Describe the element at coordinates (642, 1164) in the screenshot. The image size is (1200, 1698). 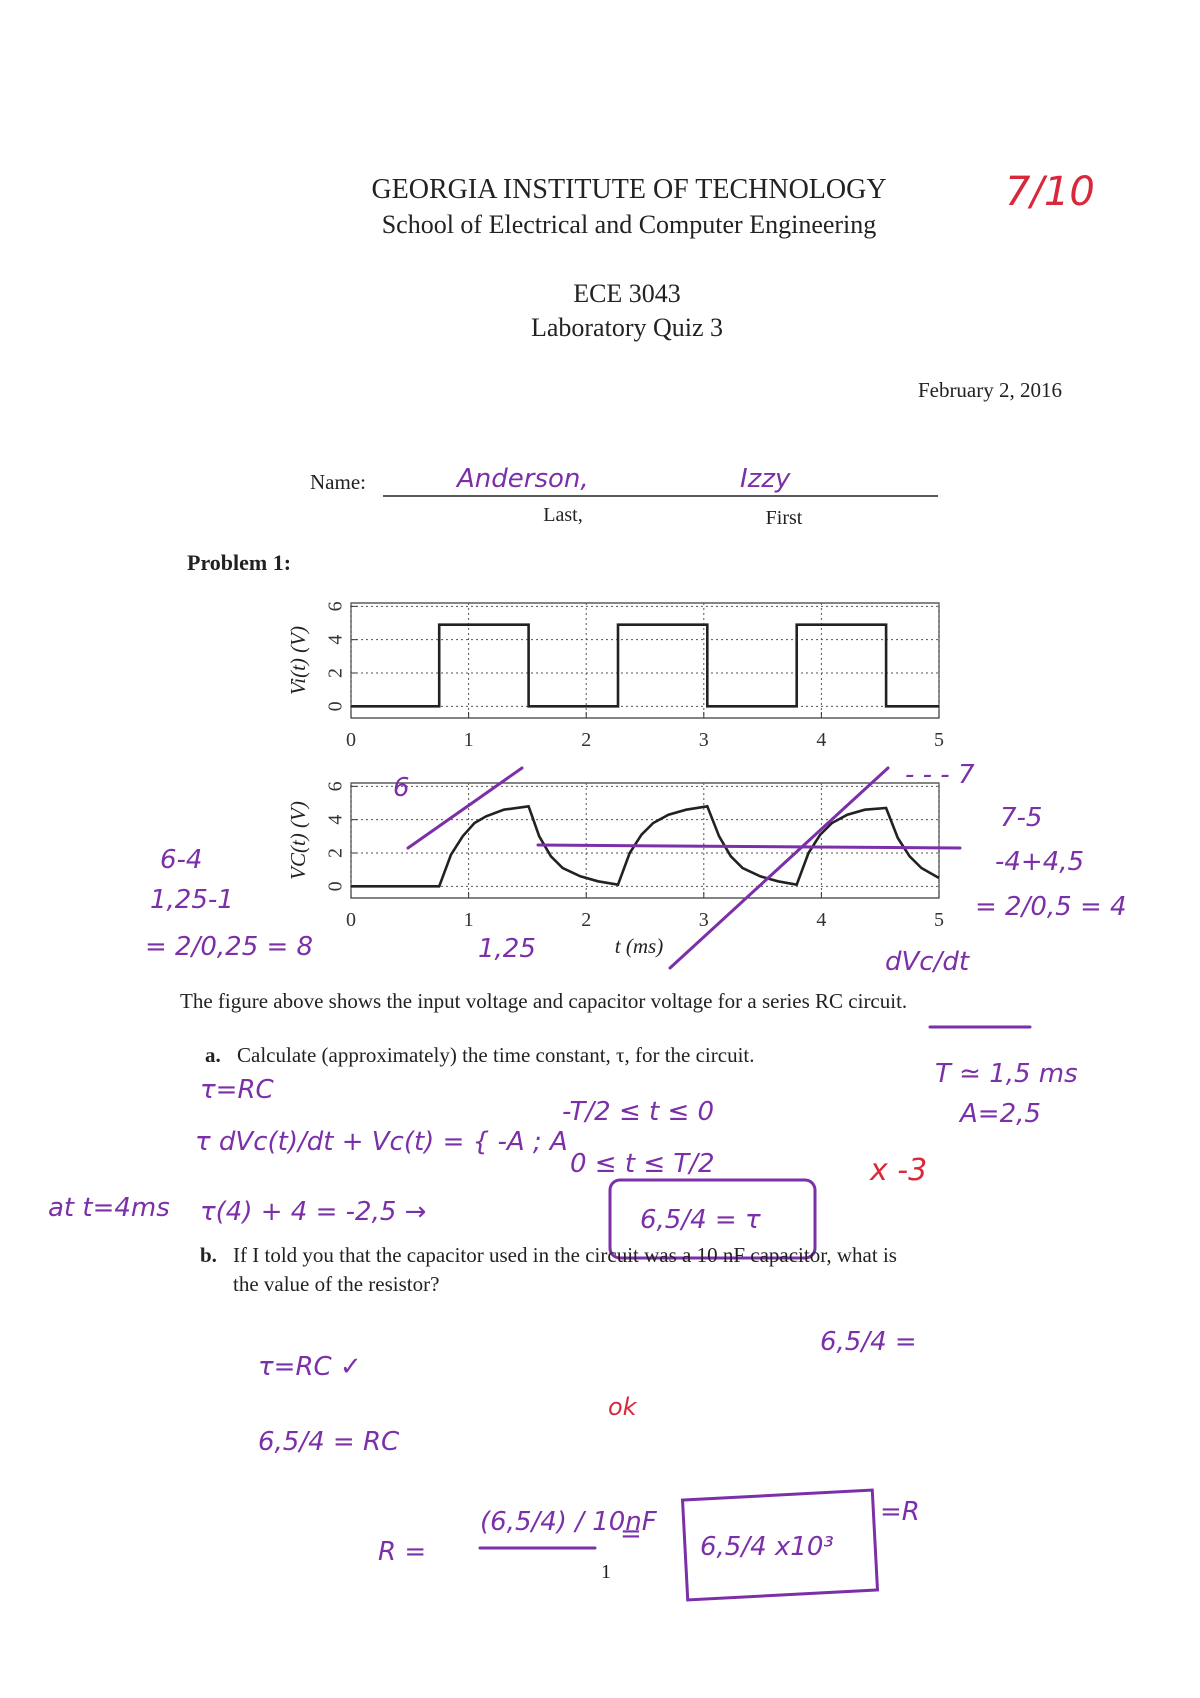
I see `handwriting: 0 ≤ t ≤ T/2` at that location.